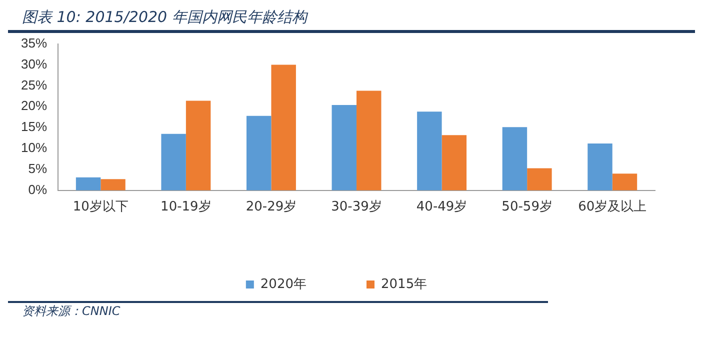  I want to click on y-tick-label: 10%, so click(34, 148).